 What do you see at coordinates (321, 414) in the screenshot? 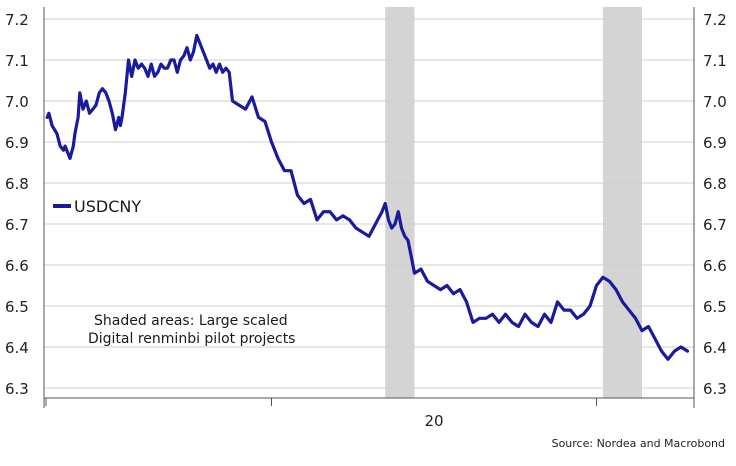
I see `x-axis-ticks: 2021` at bounding box center [321, 414].